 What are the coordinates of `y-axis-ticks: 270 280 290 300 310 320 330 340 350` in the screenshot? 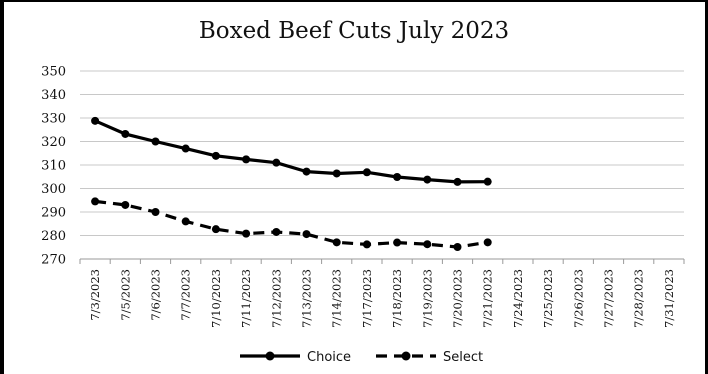 It's located at (53, 166).